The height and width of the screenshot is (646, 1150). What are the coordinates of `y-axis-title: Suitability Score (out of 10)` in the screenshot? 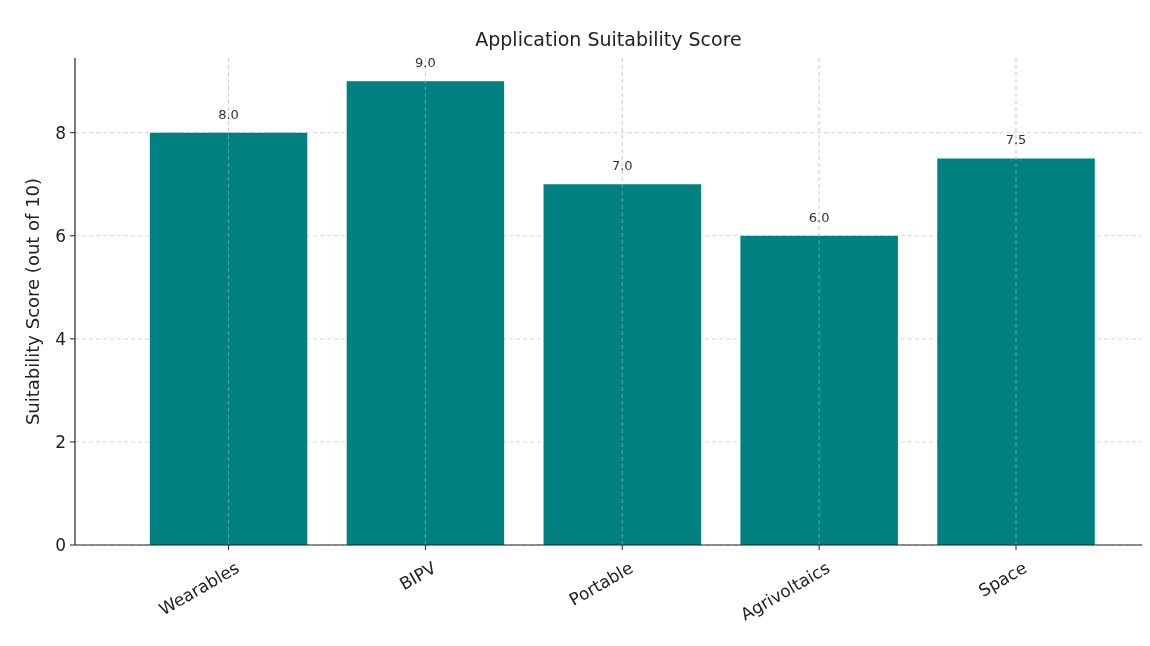 It's located at (32, 301).